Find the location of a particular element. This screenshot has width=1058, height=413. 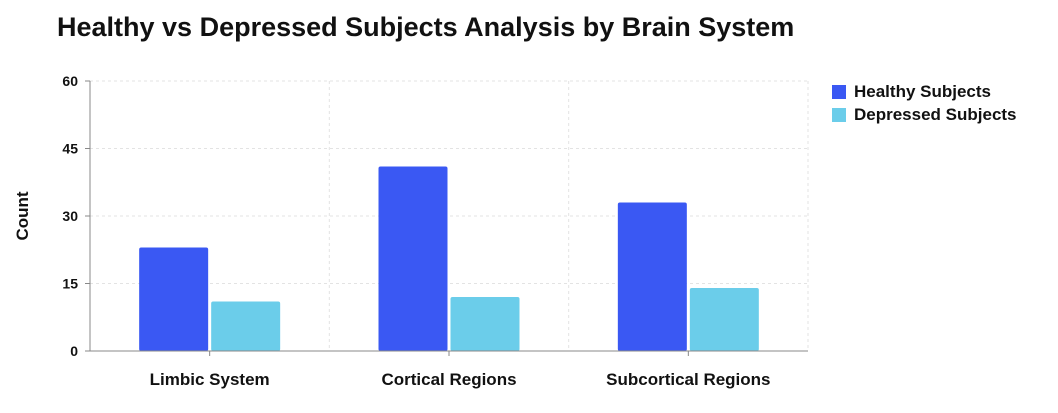

legend-item-depressed: Depressed Subjects is located at coordinates (924, 114).